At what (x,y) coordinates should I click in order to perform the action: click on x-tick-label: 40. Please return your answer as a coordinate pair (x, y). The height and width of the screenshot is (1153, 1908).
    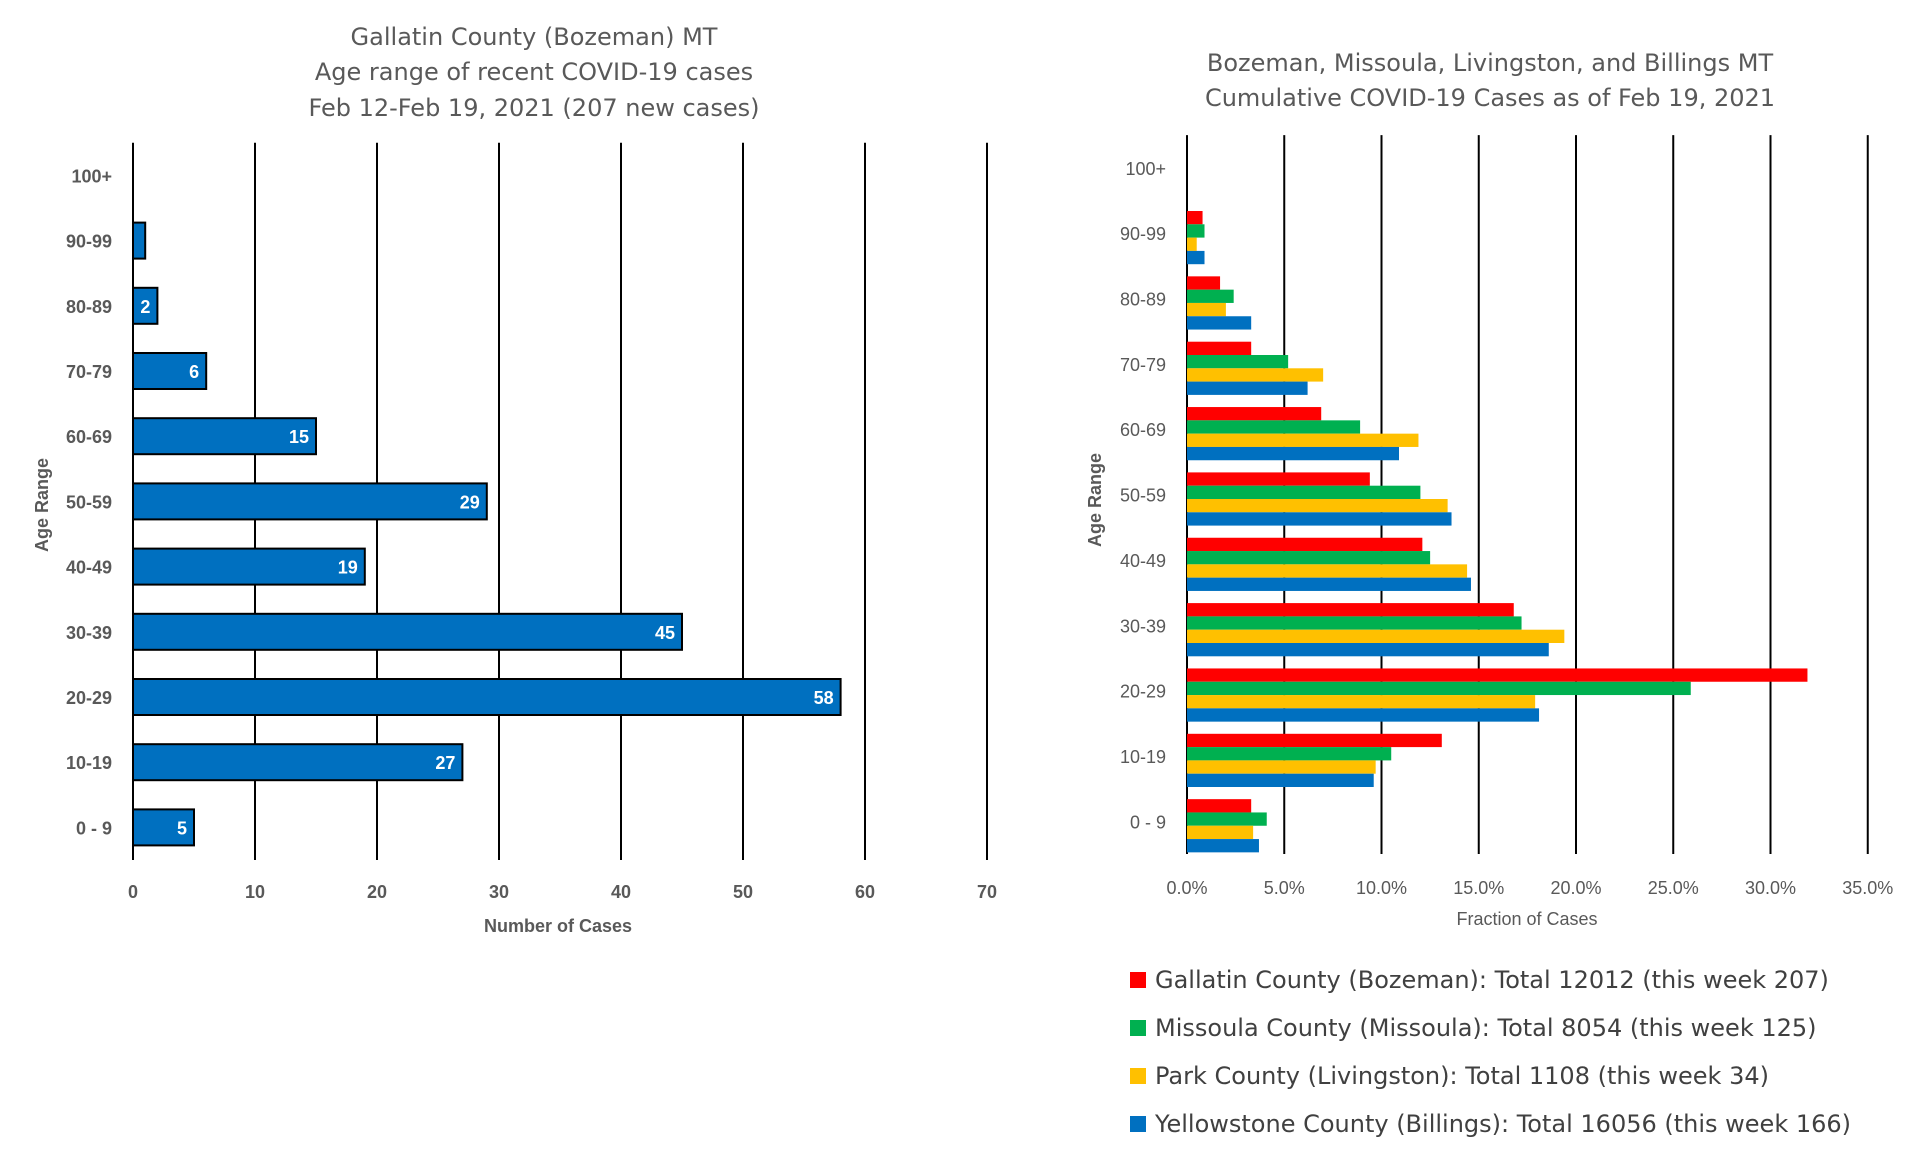
    Looking at the image, I should click on (621, 892).